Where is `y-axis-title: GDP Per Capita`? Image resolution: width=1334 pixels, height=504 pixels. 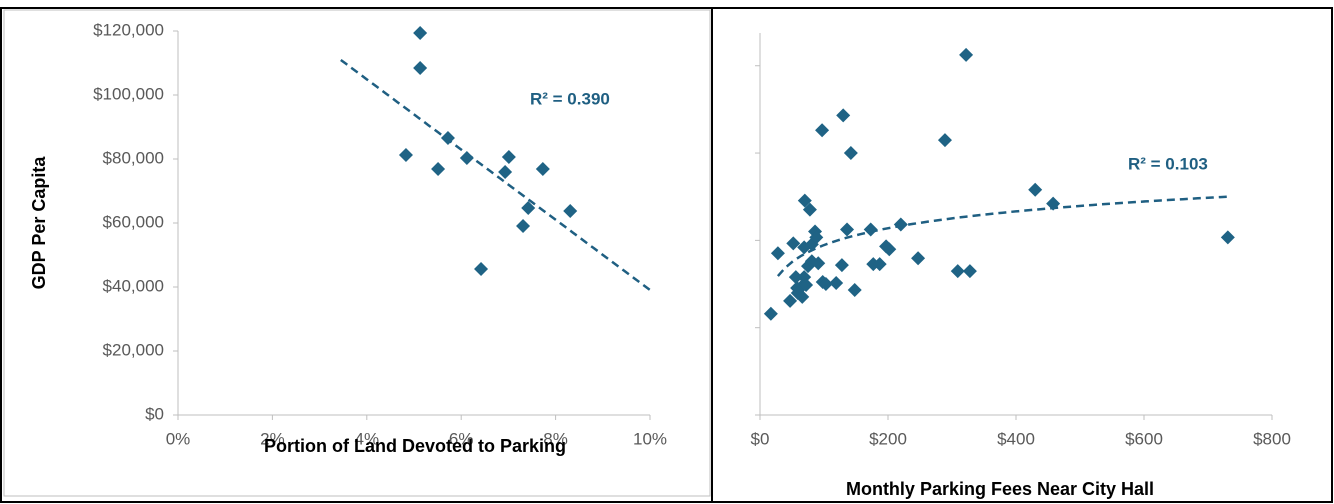 y-axis-title: GDP Per Capita is located at coordinates (39, 223).